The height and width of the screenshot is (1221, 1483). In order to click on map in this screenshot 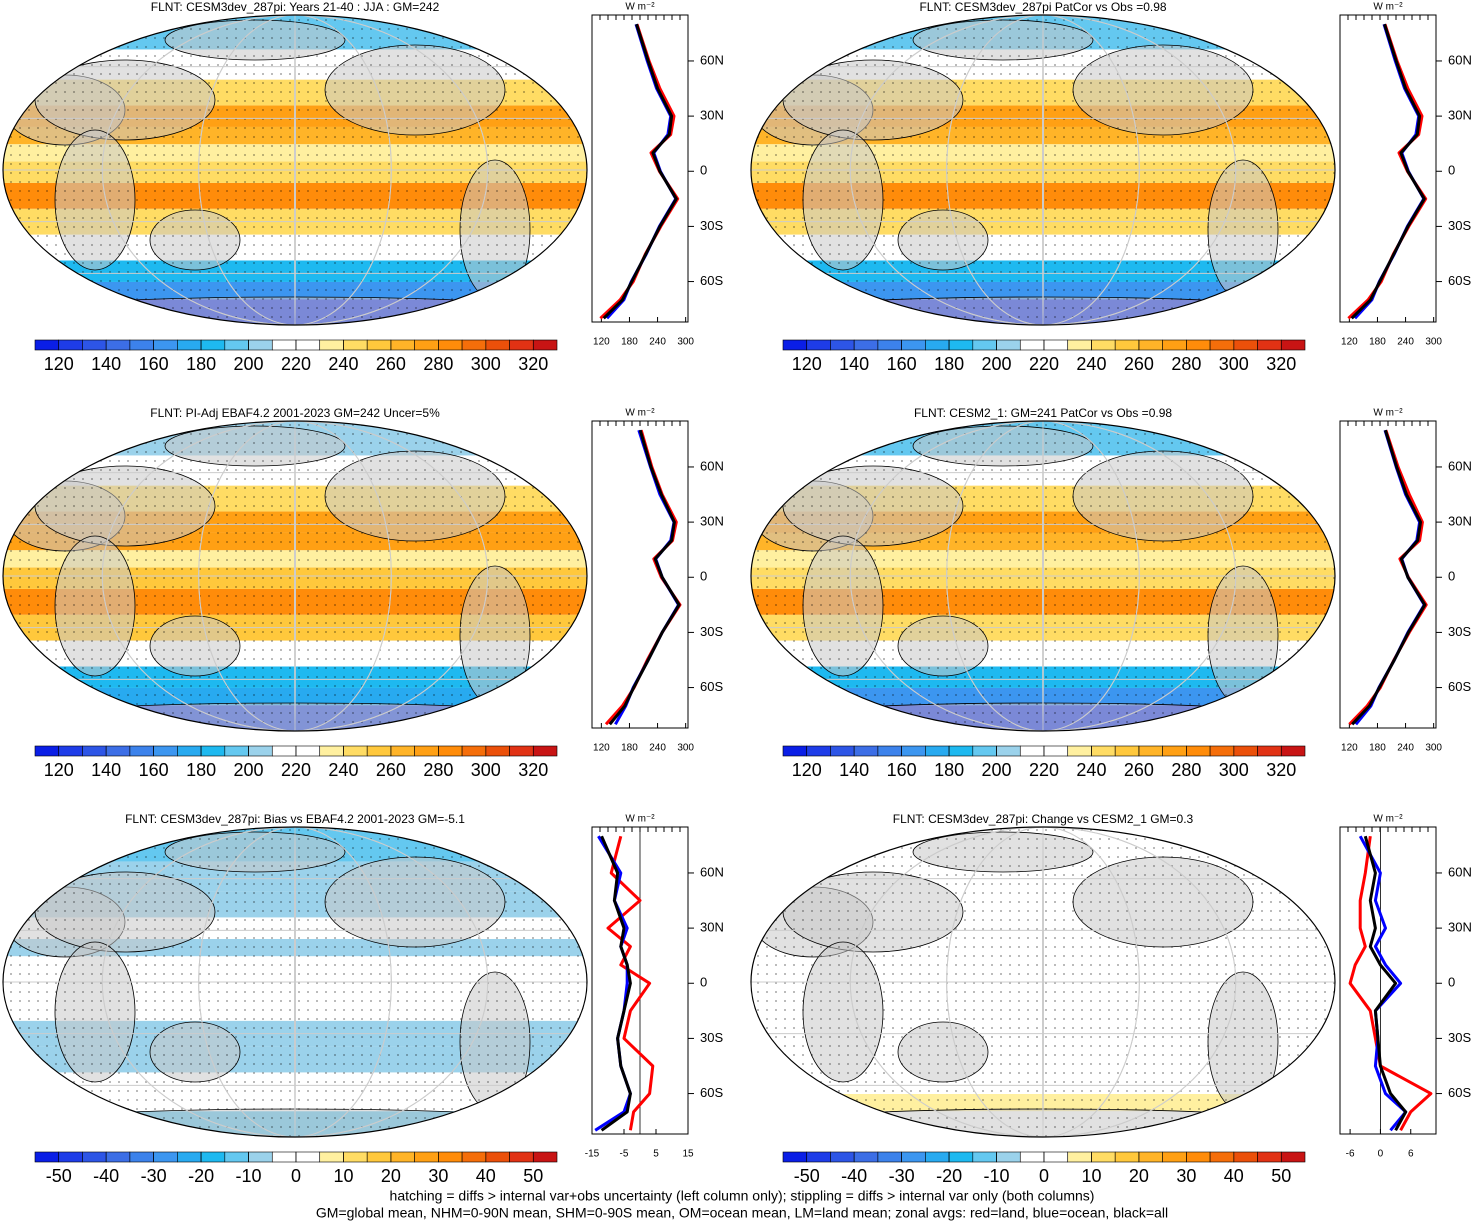, I will do `click(295, 576)`.